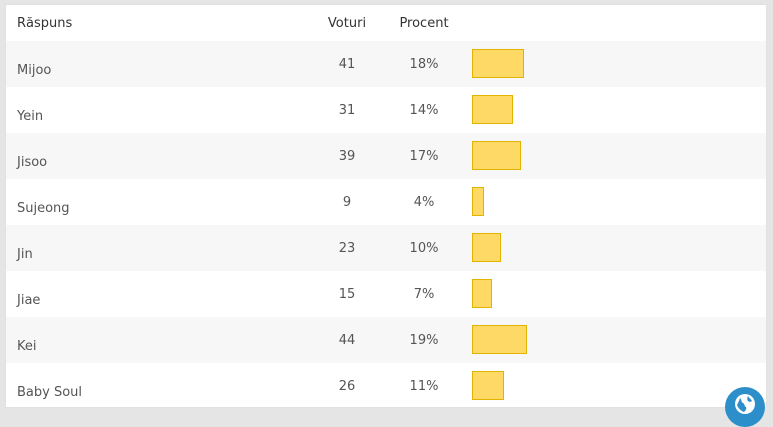  Describe the element at coordinates (45, 23) in the screenshot. I see `header-answer: Răspuns` at that location.